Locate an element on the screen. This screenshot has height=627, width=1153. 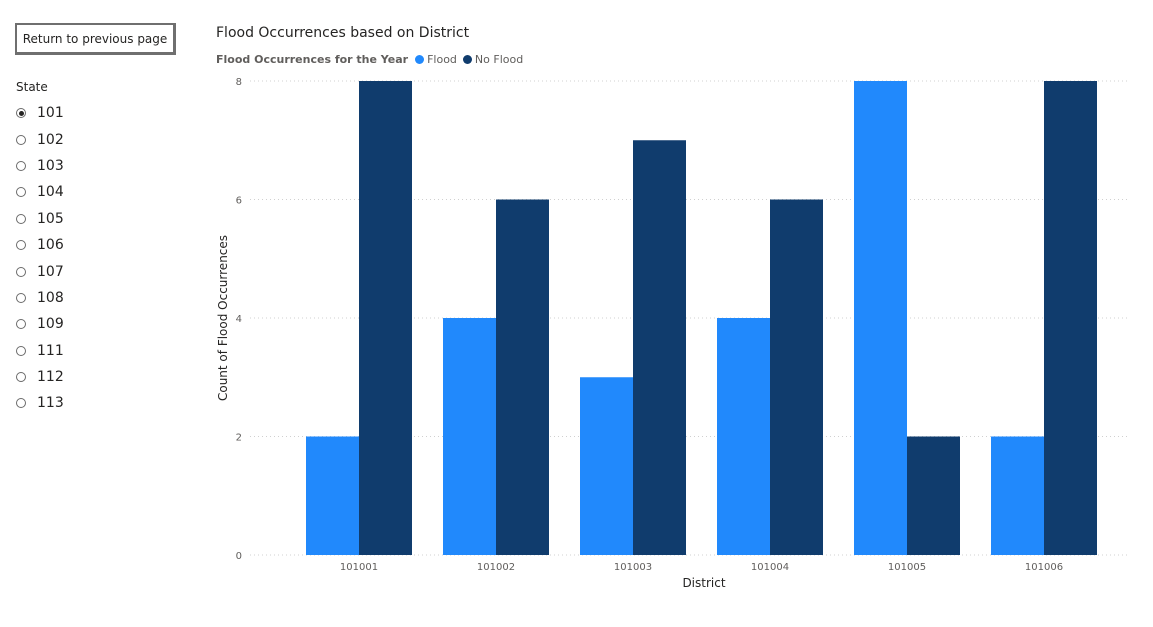
state-option-112: 112 is located at coordinates (40, 377).